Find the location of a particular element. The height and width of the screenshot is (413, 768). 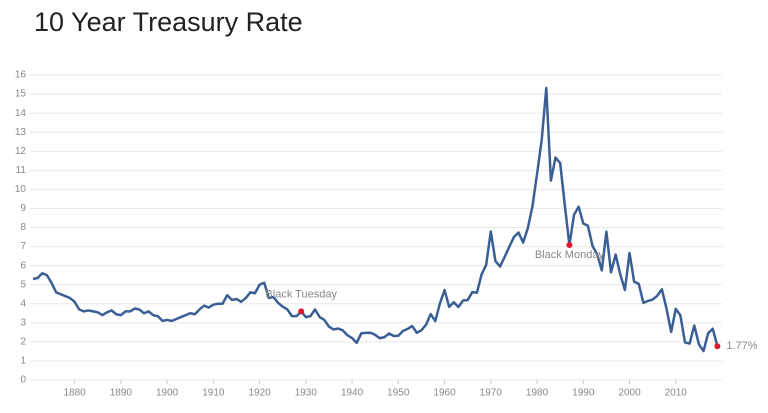

x-tick-label: 2010 is located at coordinates (676, 393).